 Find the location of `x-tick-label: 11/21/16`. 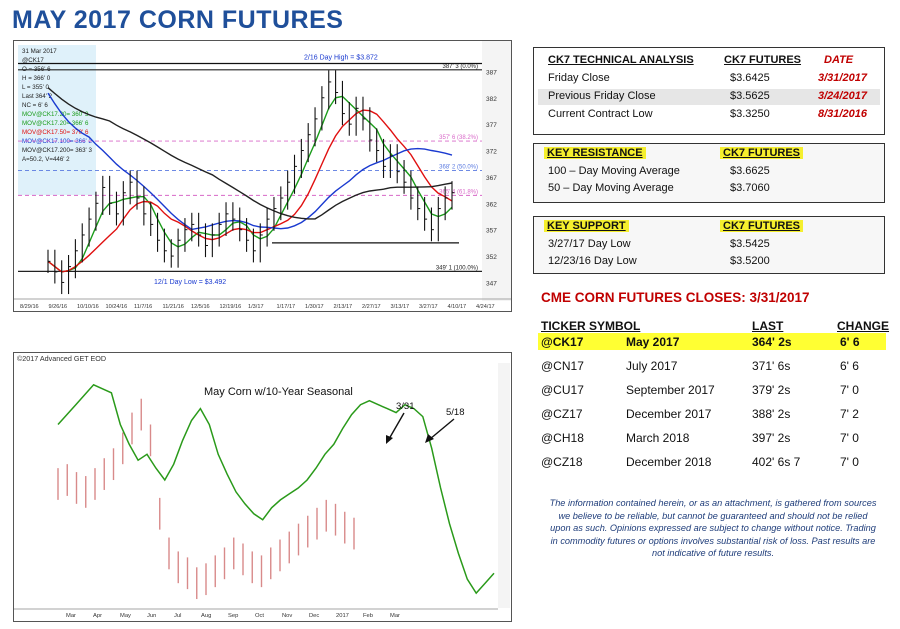

x-tick-label: 11/21/16 is located at coordinates (173, 307).